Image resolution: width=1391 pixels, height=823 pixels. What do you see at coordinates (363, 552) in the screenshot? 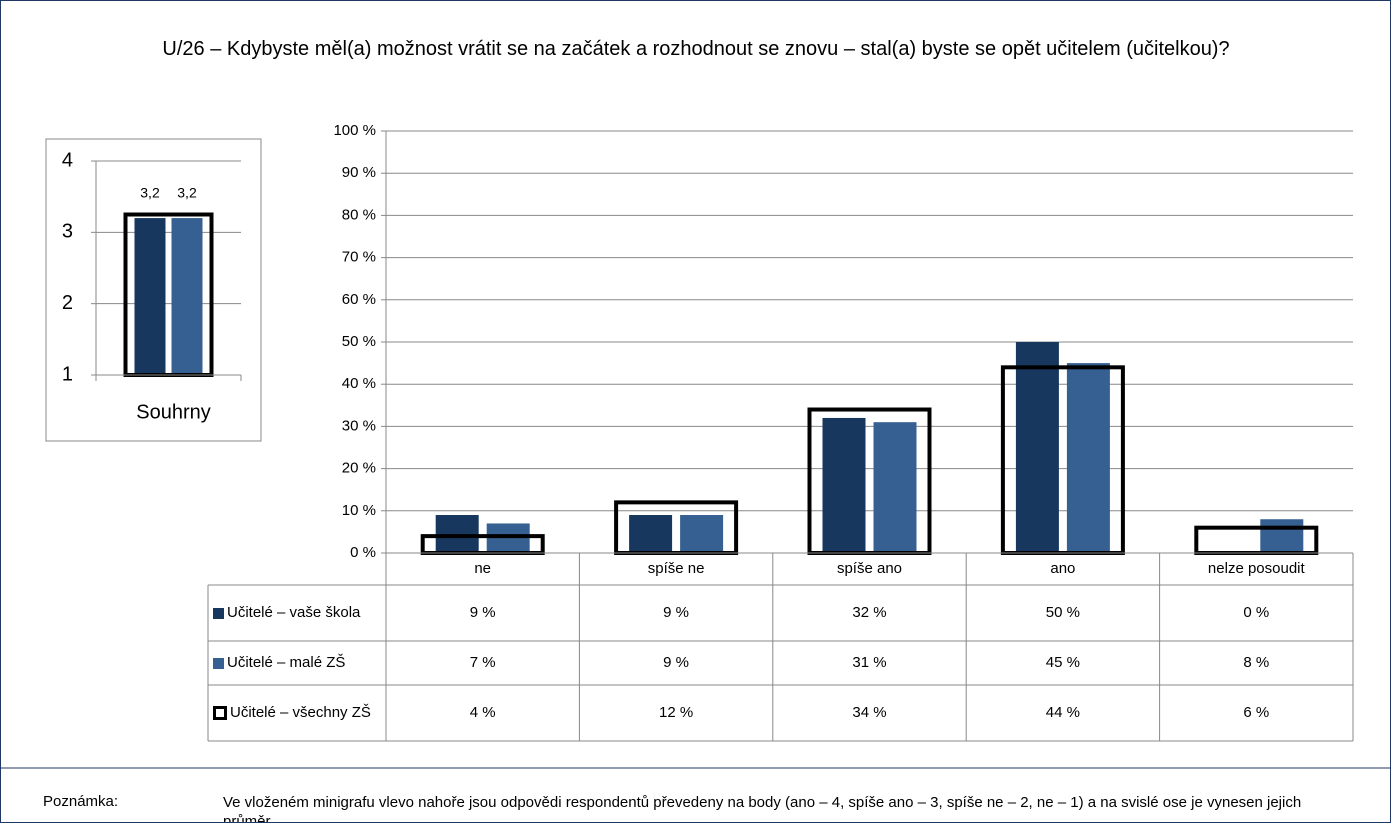
I see `y-tick-label: 0 %` at bounding box center [363, 552].